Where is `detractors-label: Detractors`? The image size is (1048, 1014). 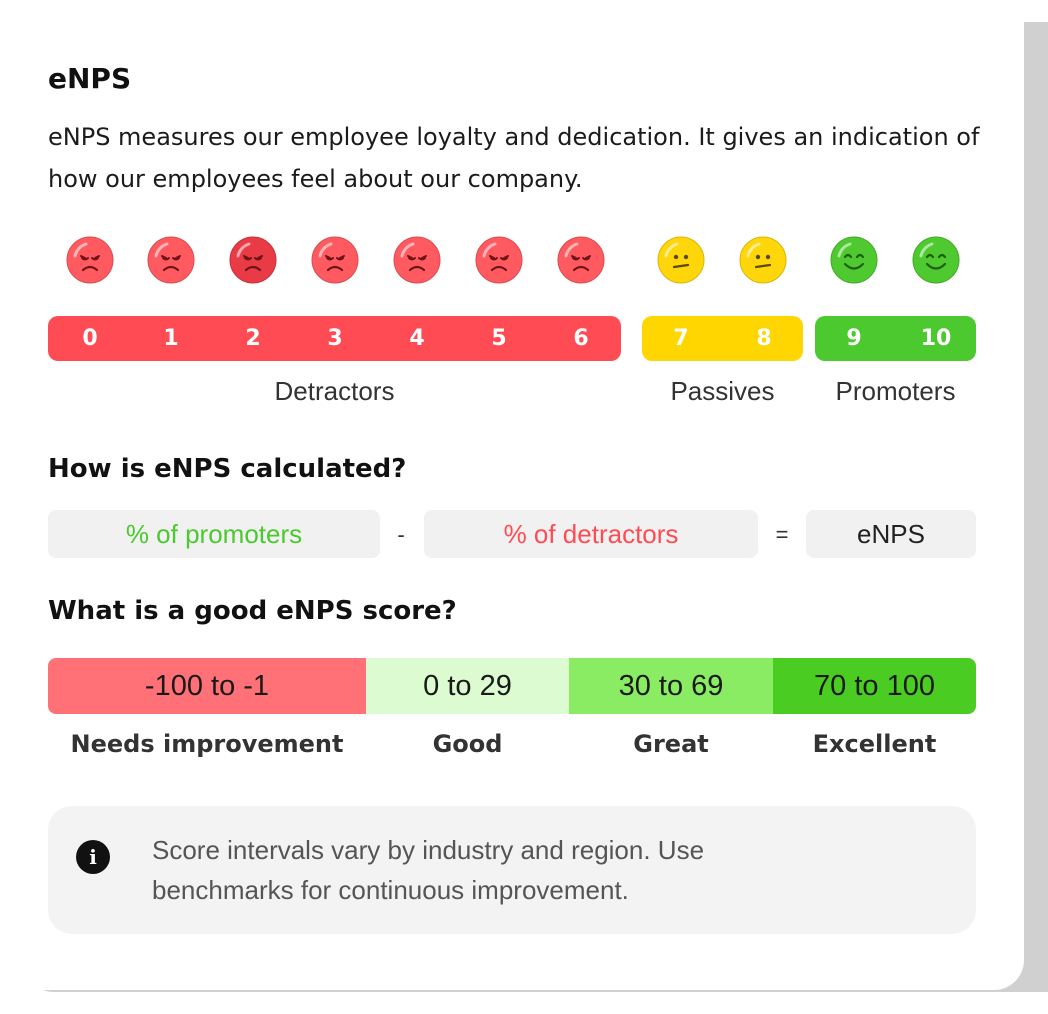
detractors-label: Detractors is located at coordinates (334, 391).